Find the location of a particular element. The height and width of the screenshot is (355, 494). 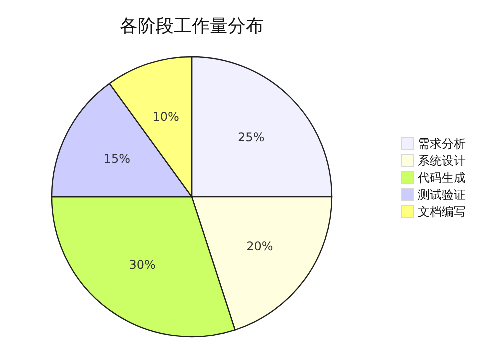

data-label: 30% is located at coordinates (142, 265).